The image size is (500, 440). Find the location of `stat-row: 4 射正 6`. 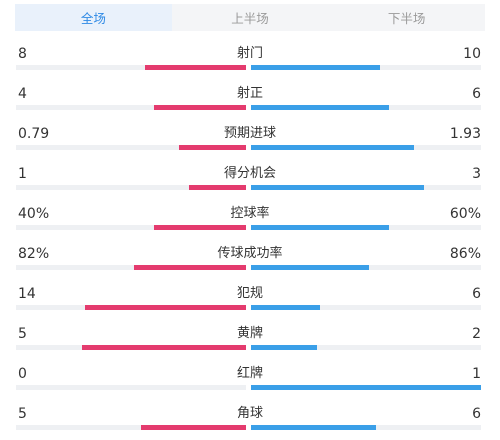

stat-row: 4 射正 6 is located at coordinates (250, 100).